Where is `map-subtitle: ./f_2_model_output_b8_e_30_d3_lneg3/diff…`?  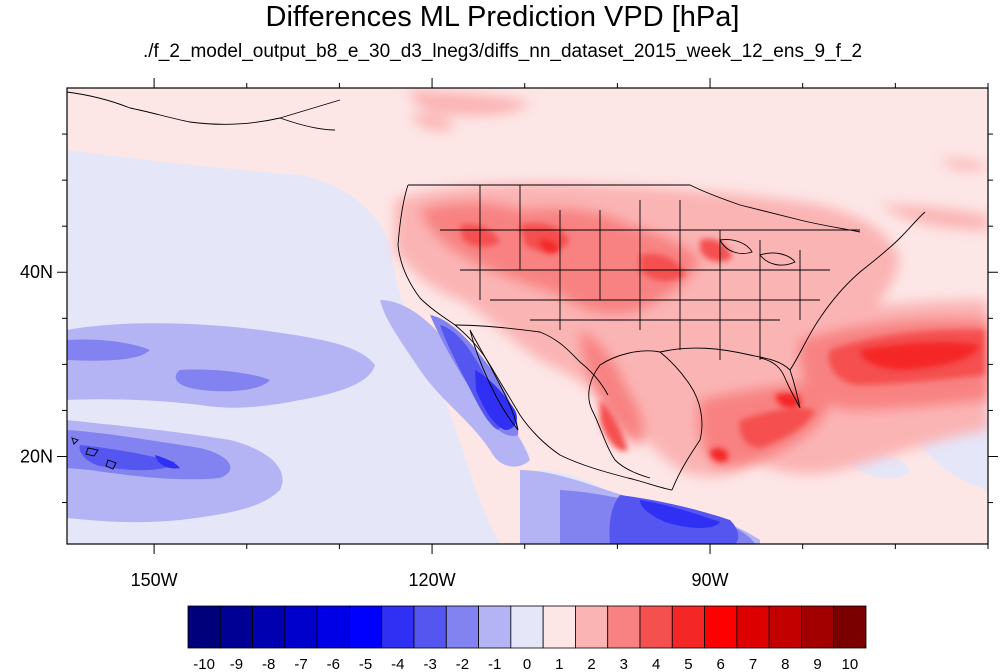
map-subtitle: ./f_2_model_output_b8_e_30_d3_lneg3/diff… is located at coordinates (502, 51).